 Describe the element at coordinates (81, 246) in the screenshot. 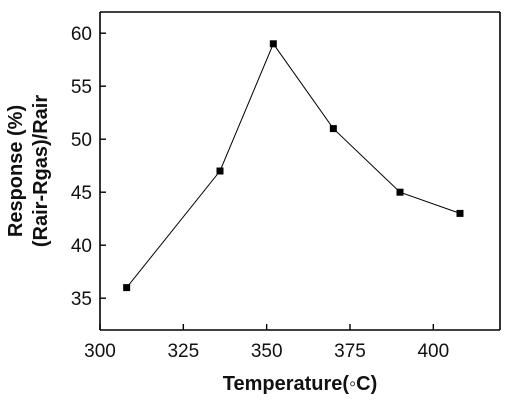

I see `y-tick-label: 40` at that location.